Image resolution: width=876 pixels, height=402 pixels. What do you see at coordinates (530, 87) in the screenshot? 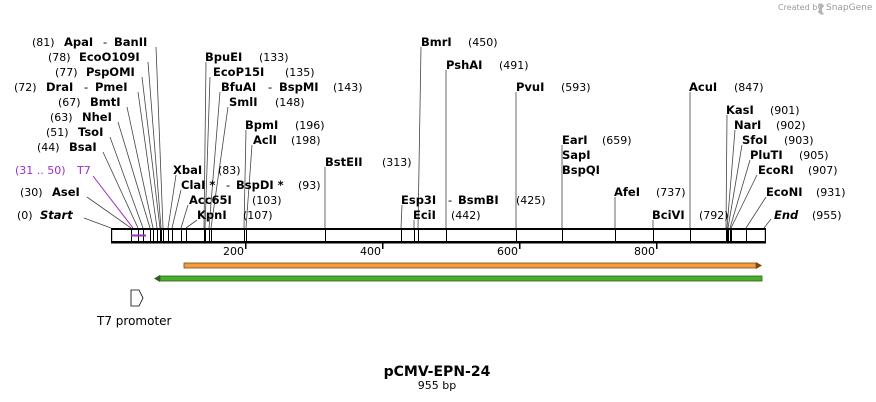
I see `site-pvui: PvuI` at bounding box center [530, 87].